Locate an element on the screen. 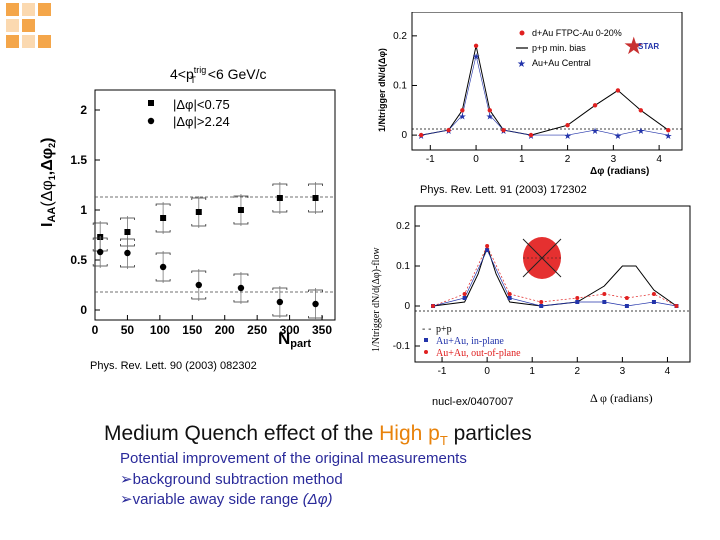  legend-entry: Au+Au, in-plane is located at coordinates (470, 341).